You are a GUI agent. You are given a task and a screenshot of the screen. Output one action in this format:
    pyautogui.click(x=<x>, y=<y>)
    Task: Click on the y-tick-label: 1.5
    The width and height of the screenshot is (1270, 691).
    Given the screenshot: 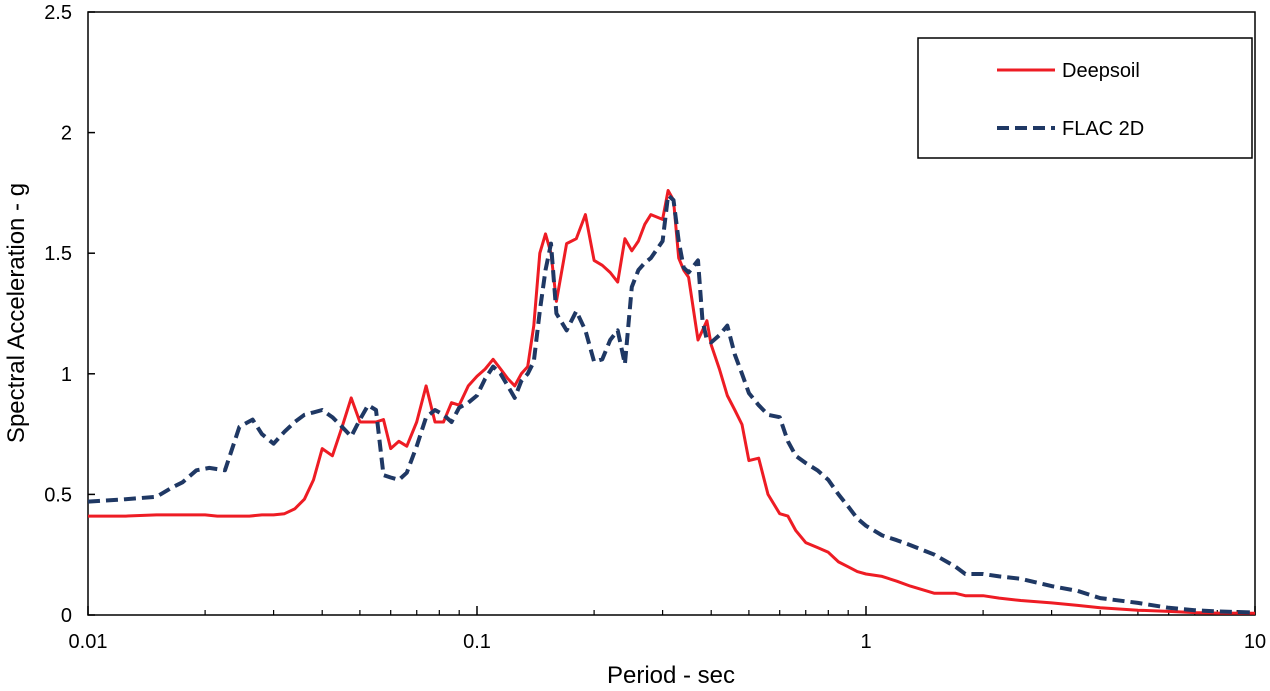 What is the action you would take?
    pyautogui.click(x=58, y=254)
    